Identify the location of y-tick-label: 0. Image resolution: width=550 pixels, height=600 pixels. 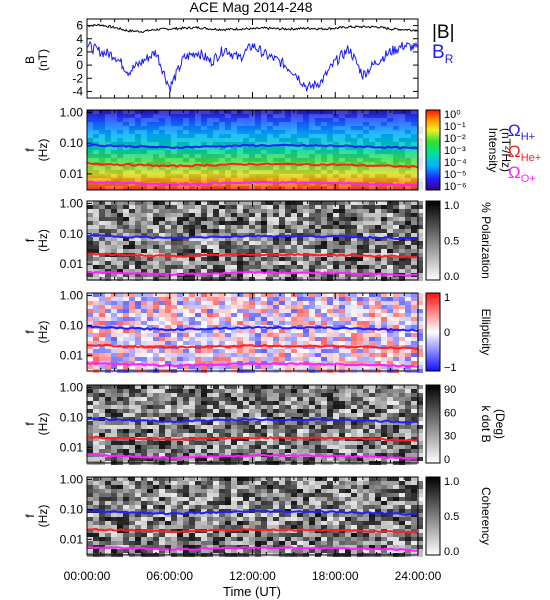
(79, 65).